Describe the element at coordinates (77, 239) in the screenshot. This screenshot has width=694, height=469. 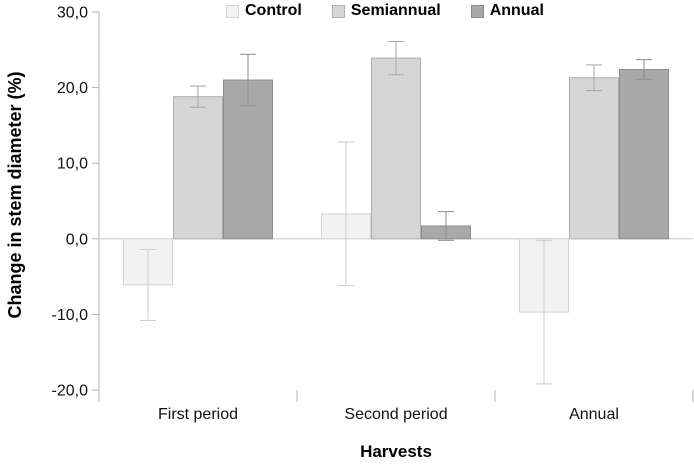
I see `y-tick-label-0-0: 0,0` at that location.